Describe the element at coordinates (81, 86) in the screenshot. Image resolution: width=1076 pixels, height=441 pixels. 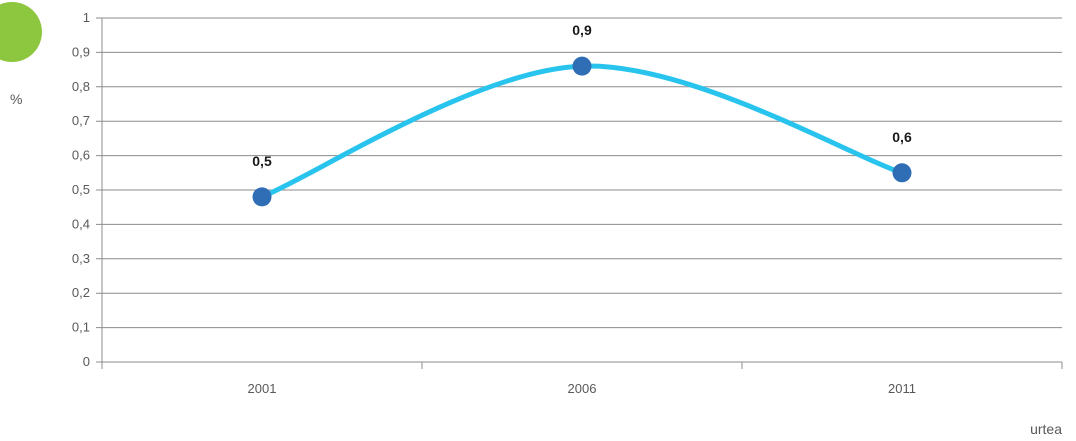
I see `y-tick-label: 0,8` at that location.